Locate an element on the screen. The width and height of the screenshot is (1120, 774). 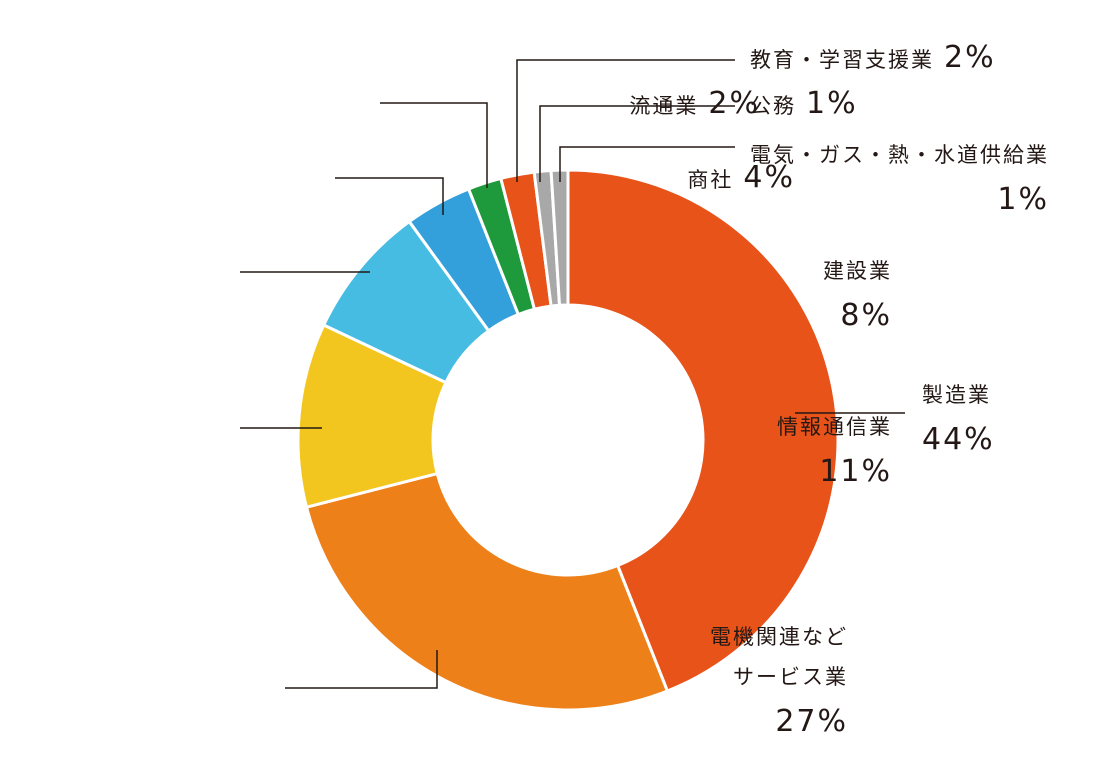
value-label: 11% is located at coordinates (855, 471).